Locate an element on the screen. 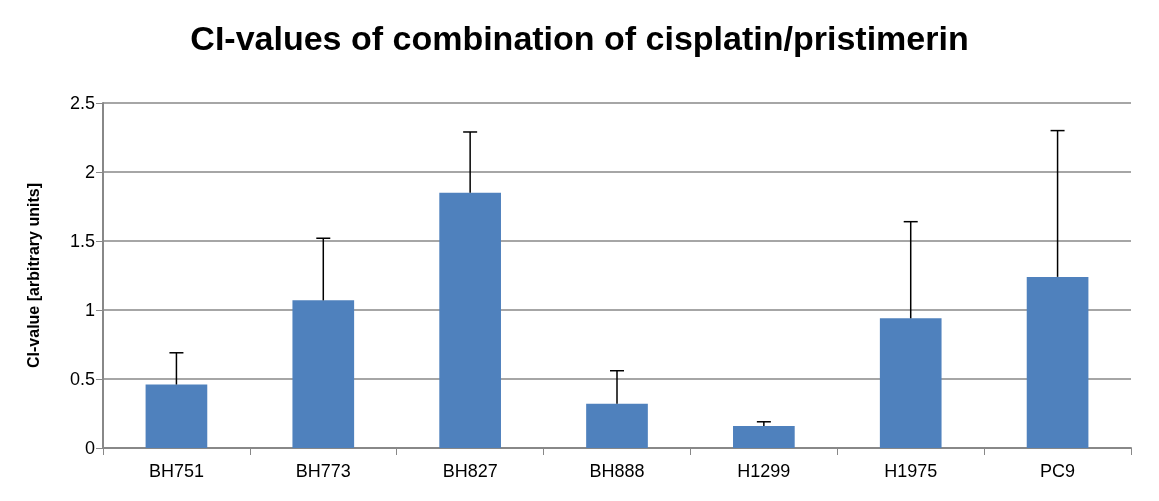 This screenshot has height=501, width=1159. y-tick-label: 1.5 is located at coordinates (82, 241).